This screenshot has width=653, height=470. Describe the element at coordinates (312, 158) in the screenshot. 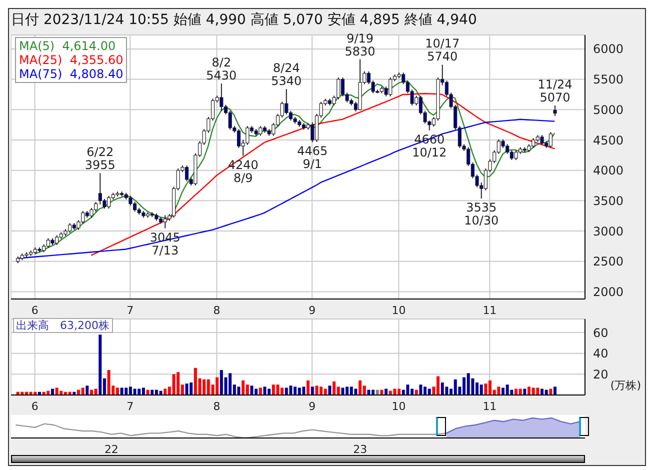

I see `annotation: 4465 9/1` at that location.